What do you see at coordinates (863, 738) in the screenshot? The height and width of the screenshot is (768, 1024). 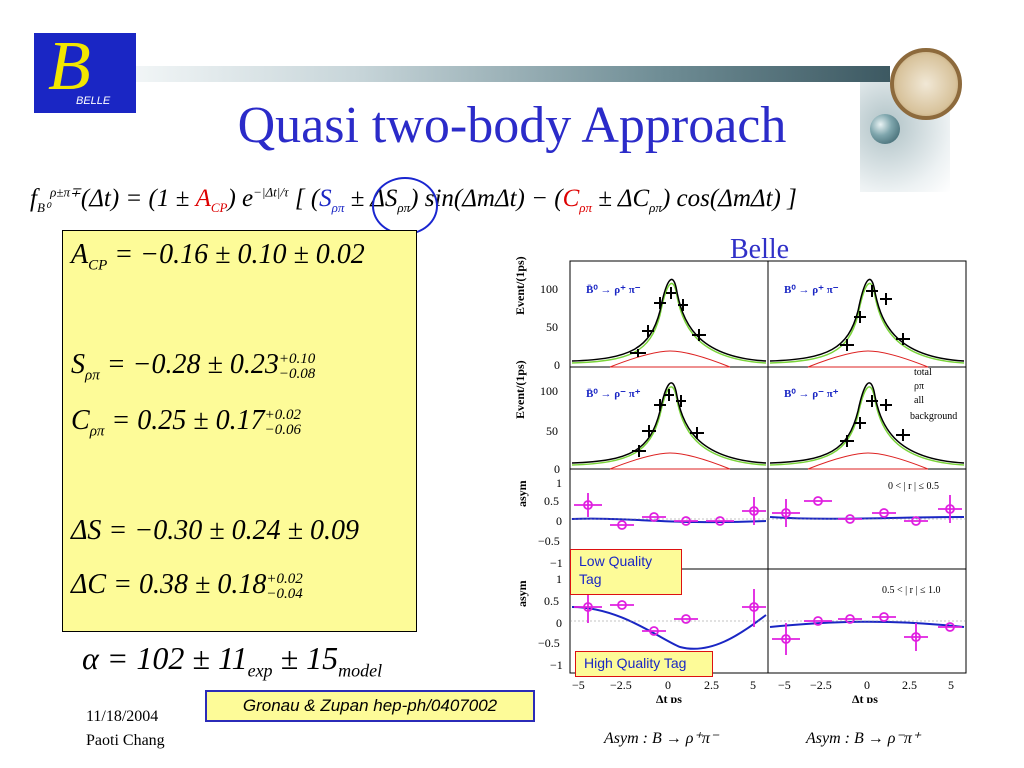 I see `asym-right-label: Asym : B → ρ⁻π⁺` at bounding box center [863, 738].